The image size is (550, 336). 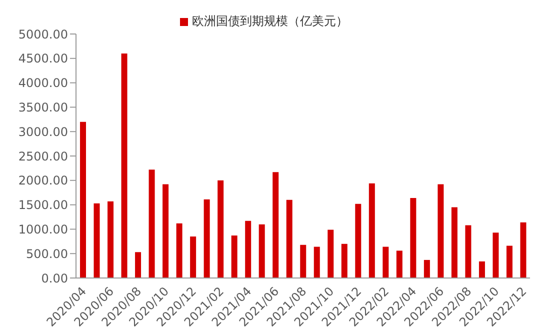 I want to click on y-tick-label: 1500.00, so click(x=43, y=205).